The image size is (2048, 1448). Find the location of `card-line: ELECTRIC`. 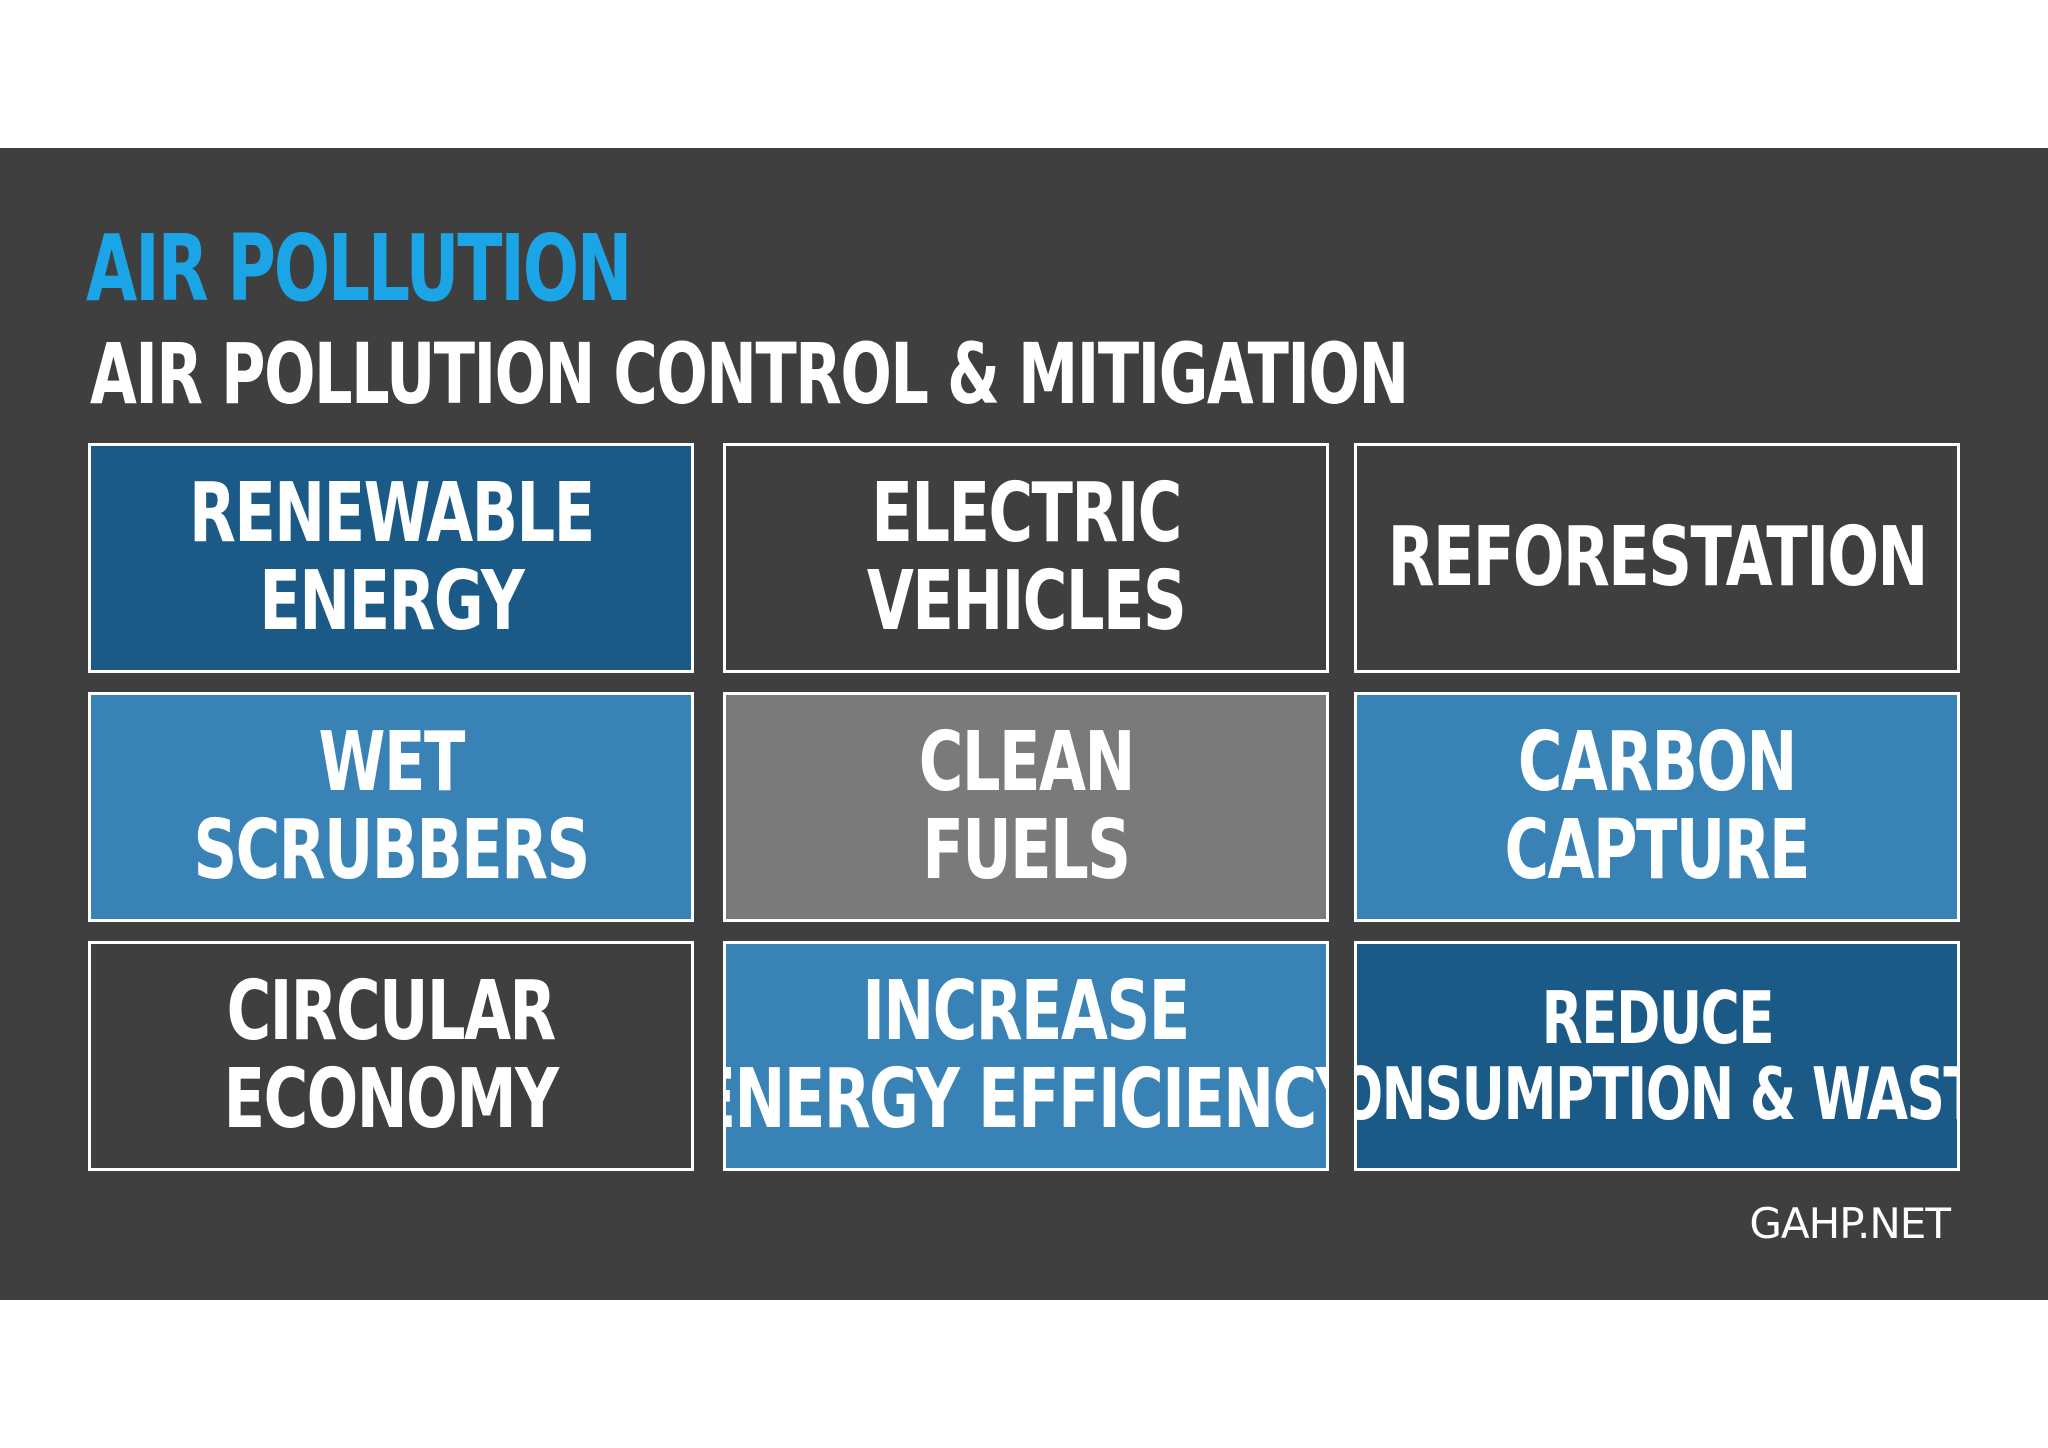

card-line: ELECTRIC is located at coordinates (1026, 513).